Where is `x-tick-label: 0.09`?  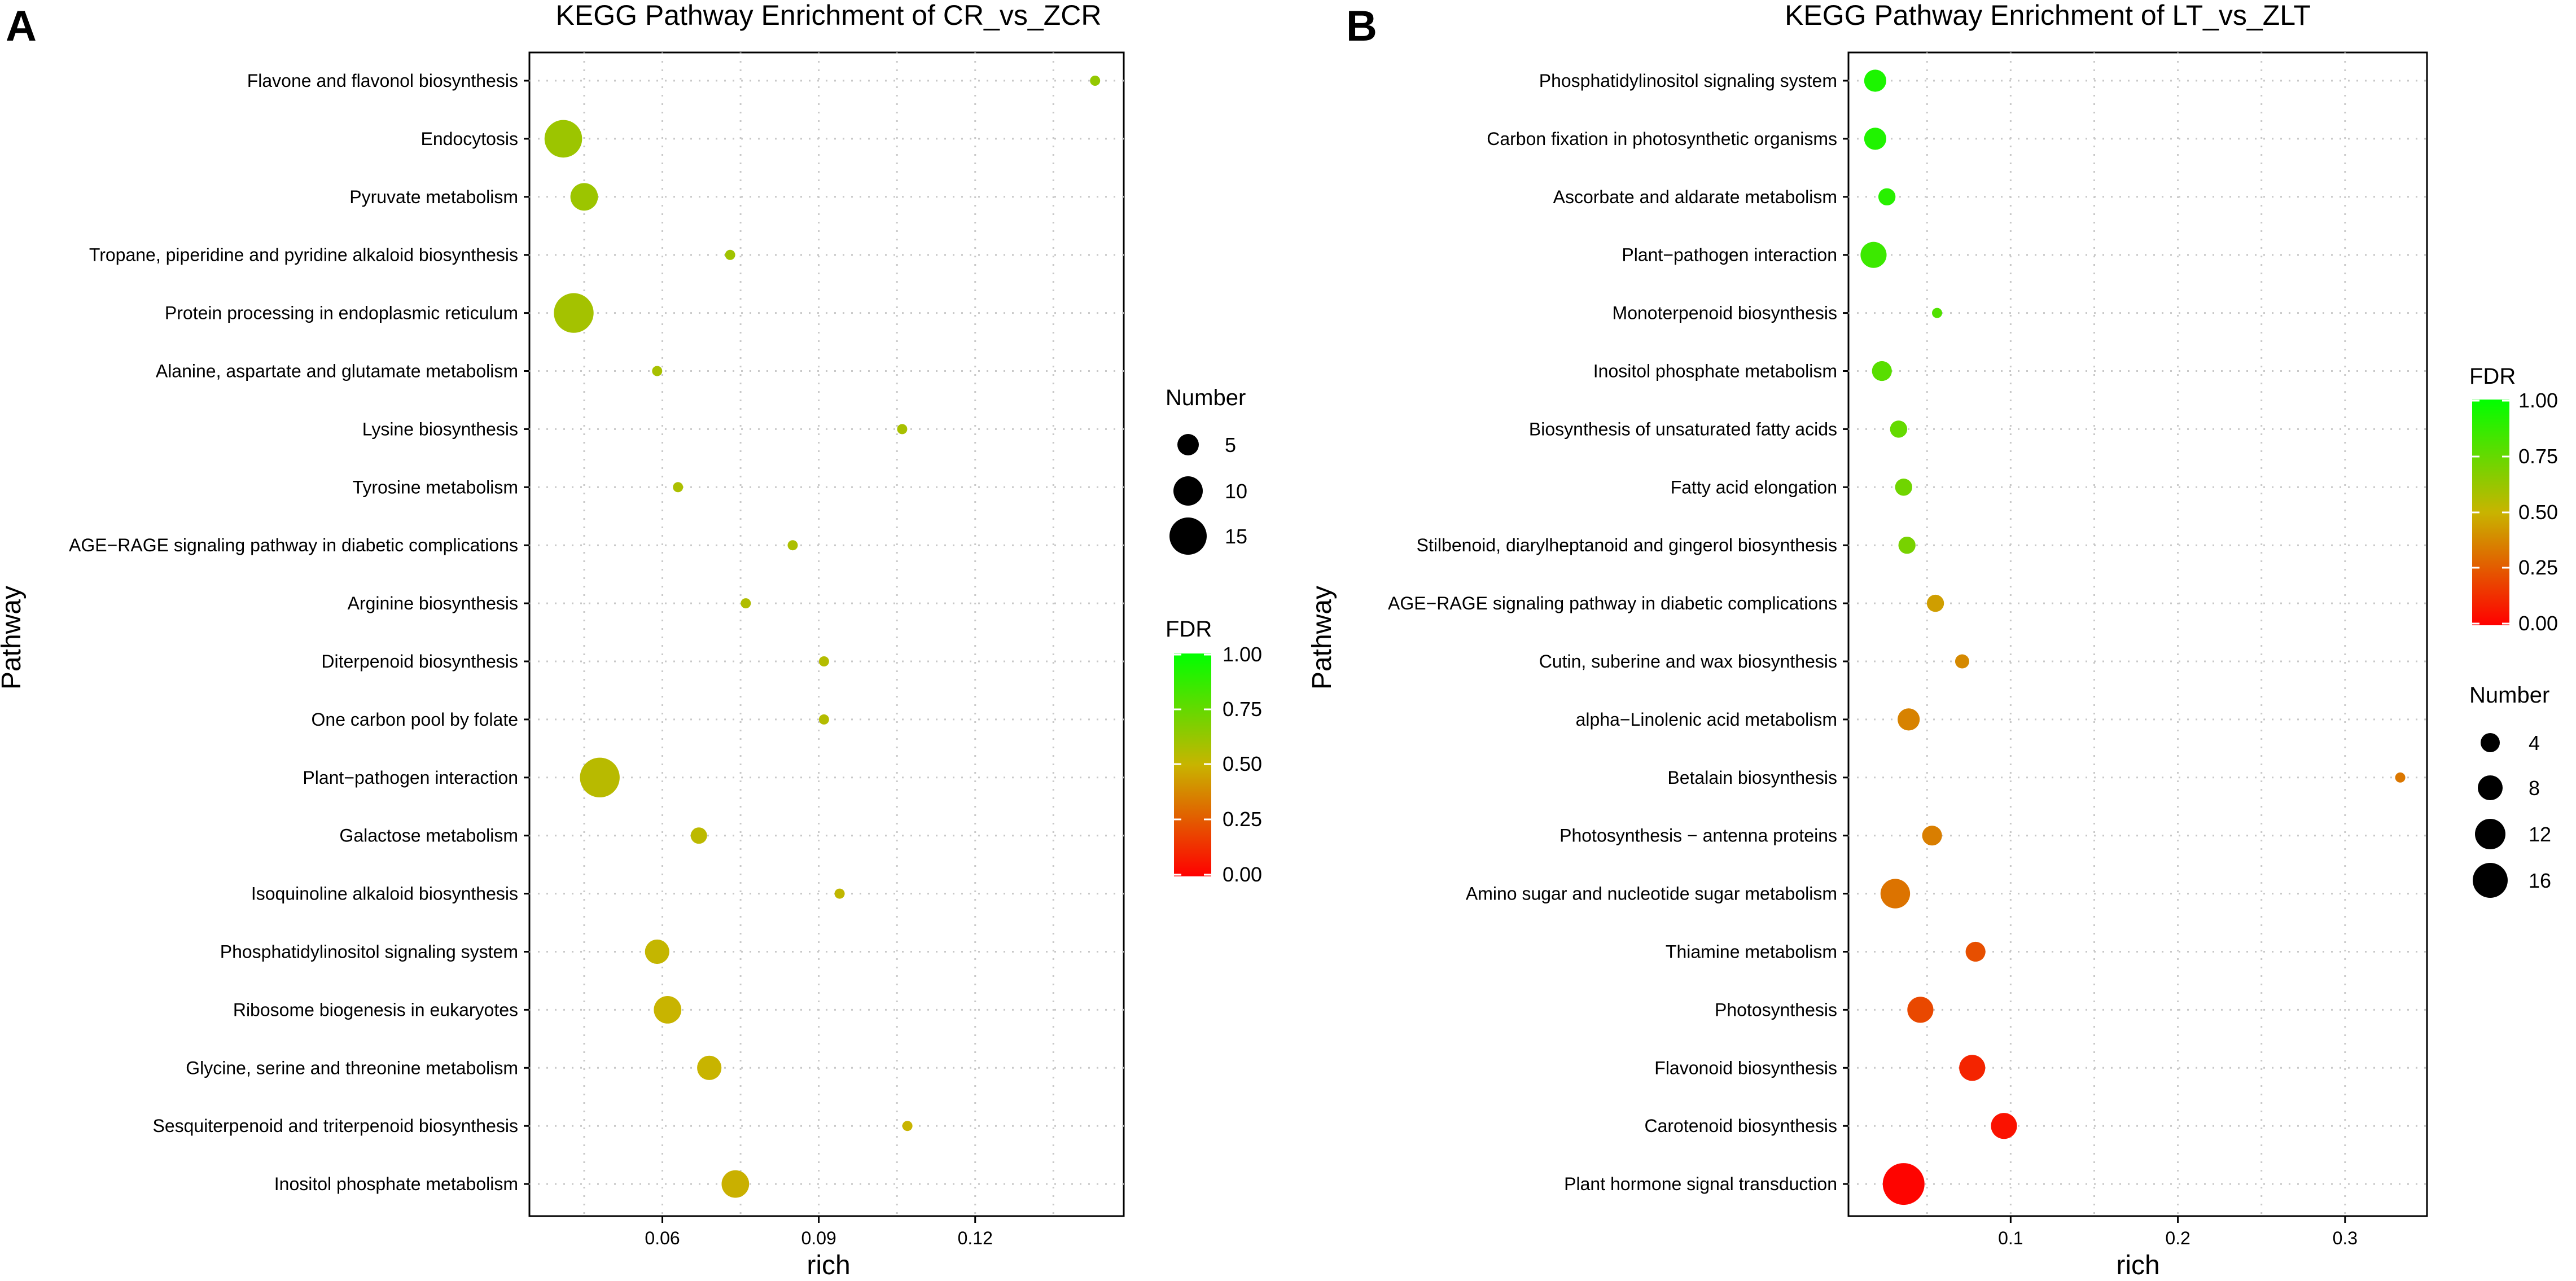
x-tick-label: 0.09 is located at coordinates (818, 1238).